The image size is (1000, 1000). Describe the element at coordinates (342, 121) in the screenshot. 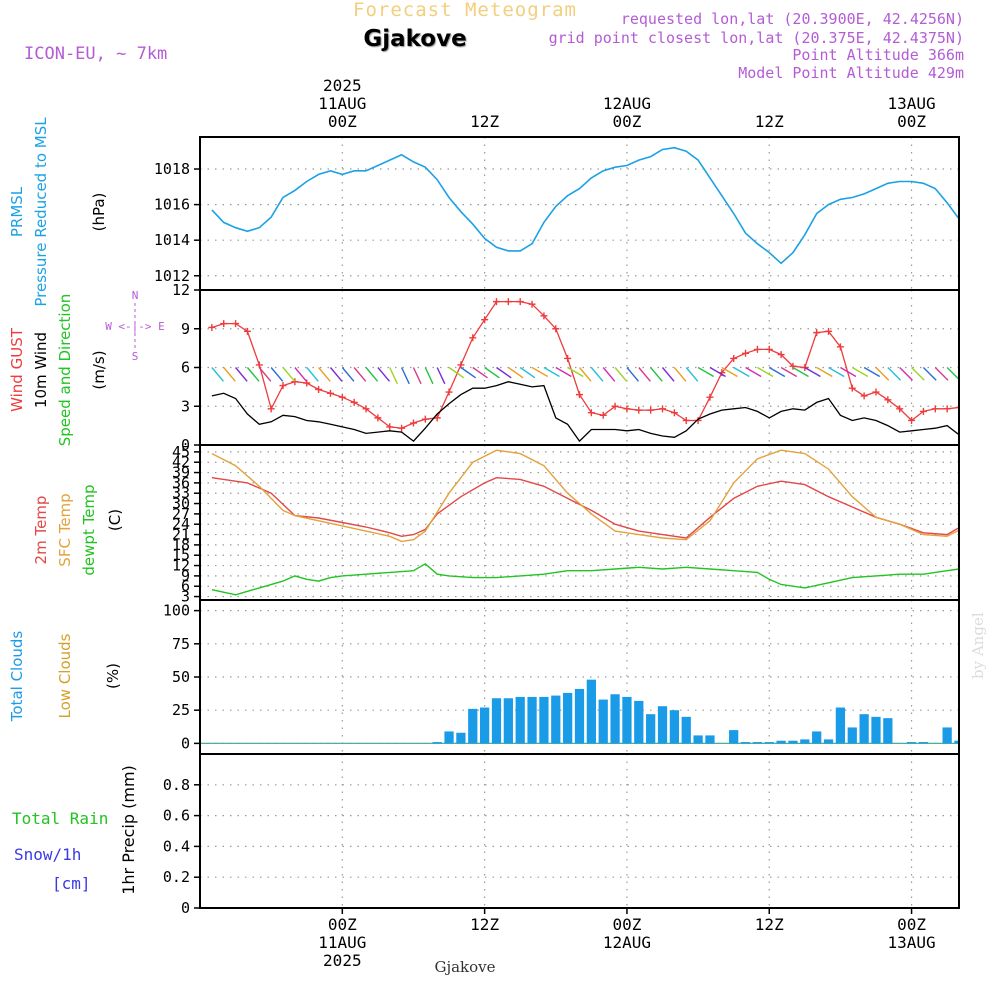

I see `top-time-label: 00Z` at that location.